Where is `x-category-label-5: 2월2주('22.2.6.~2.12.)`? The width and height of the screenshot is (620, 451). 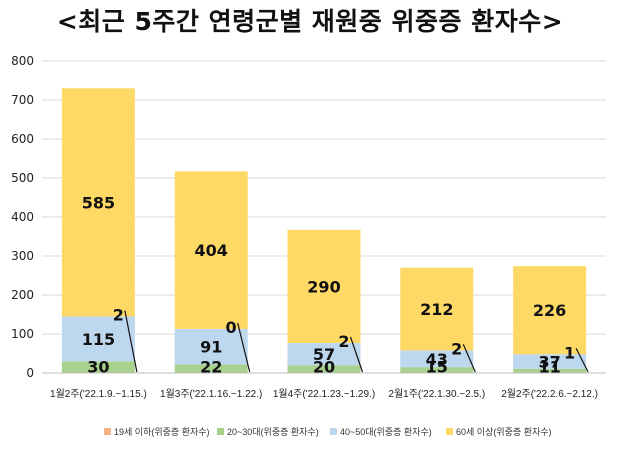 x-category-label-5: 2월2주('22.2.6.~2.12.) is located at coordinates (549, 394).